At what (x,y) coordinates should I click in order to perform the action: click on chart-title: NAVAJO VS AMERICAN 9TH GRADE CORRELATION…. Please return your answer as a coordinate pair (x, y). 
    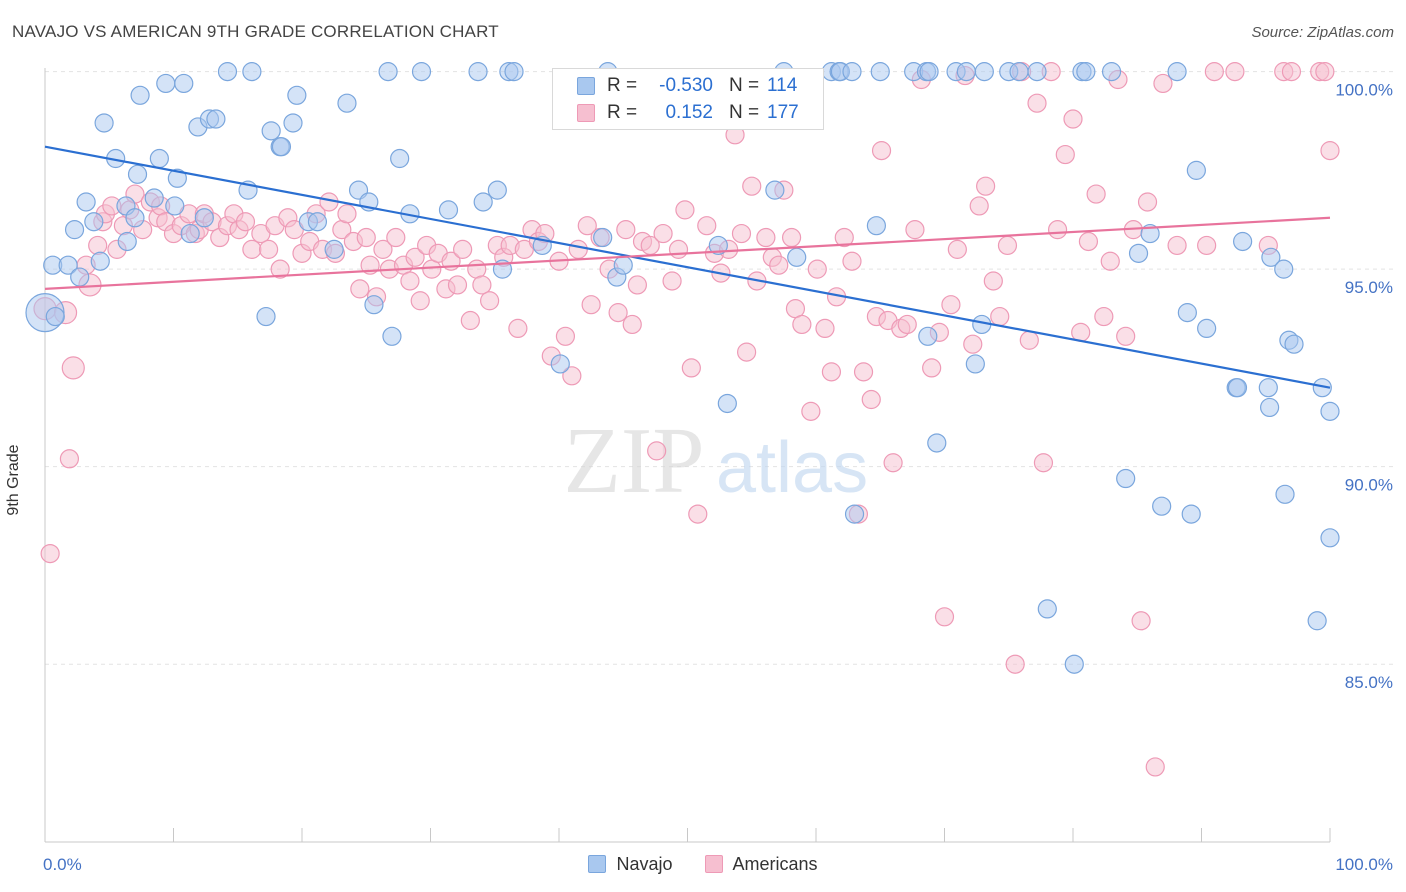
    Looking at the image, I should click on (255, 31).